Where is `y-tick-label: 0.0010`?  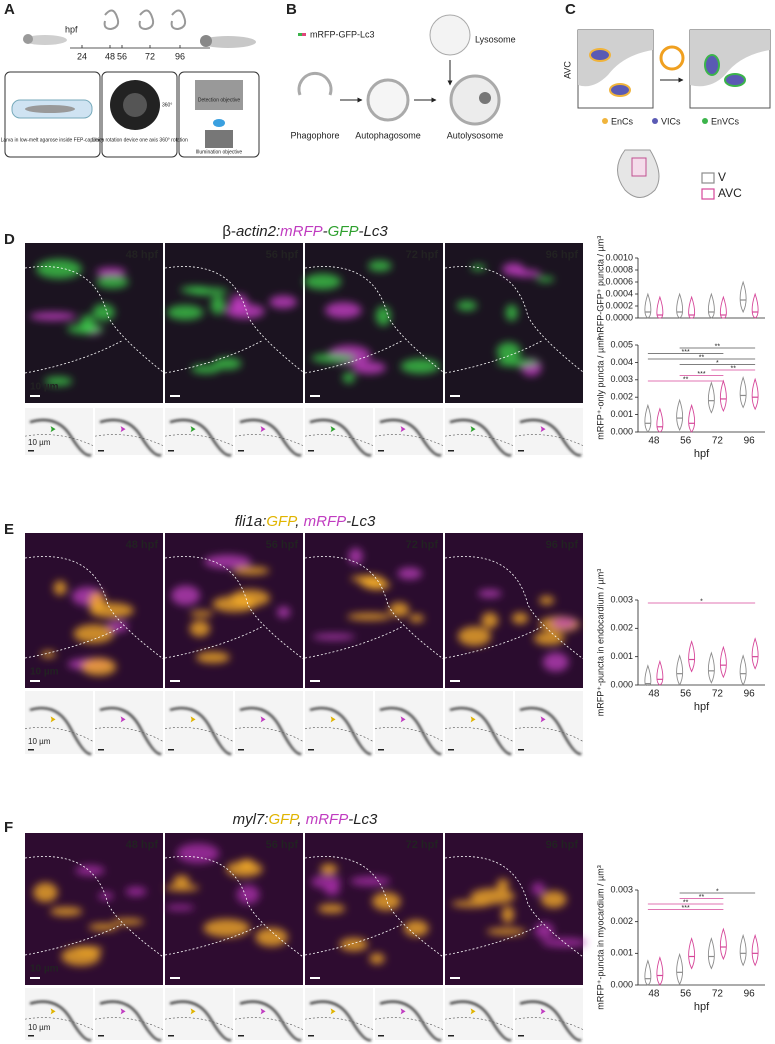 y-tick-label: 0.0010 is located at coordinates (619, 257).